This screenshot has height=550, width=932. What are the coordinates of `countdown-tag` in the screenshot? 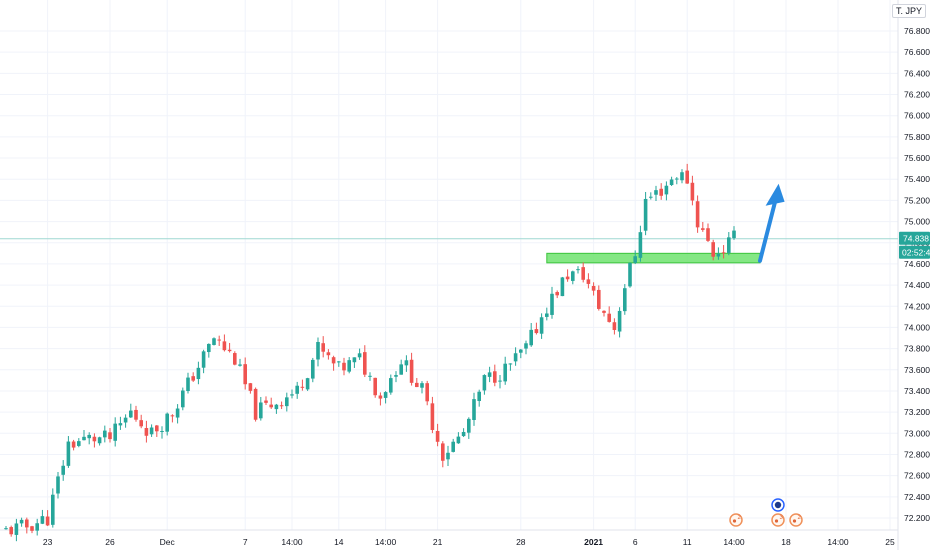 It's located at (914, 252).